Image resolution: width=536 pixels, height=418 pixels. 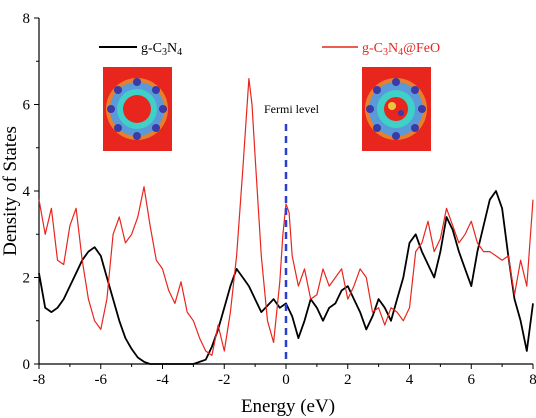 What do you see at coordinates (27, 279) in the screenshot?
I see `y-tick-label: 2` at bounding box center [27, 279].